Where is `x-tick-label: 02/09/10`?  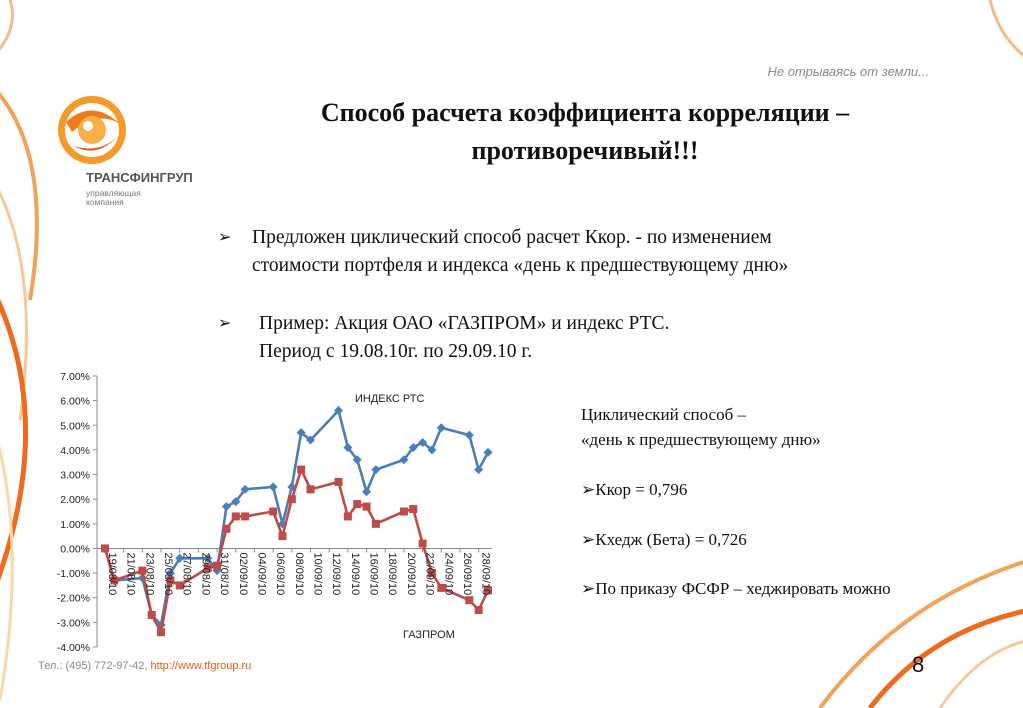
x-tick-label: 02/09/10 is located at coordinates (243, 573).